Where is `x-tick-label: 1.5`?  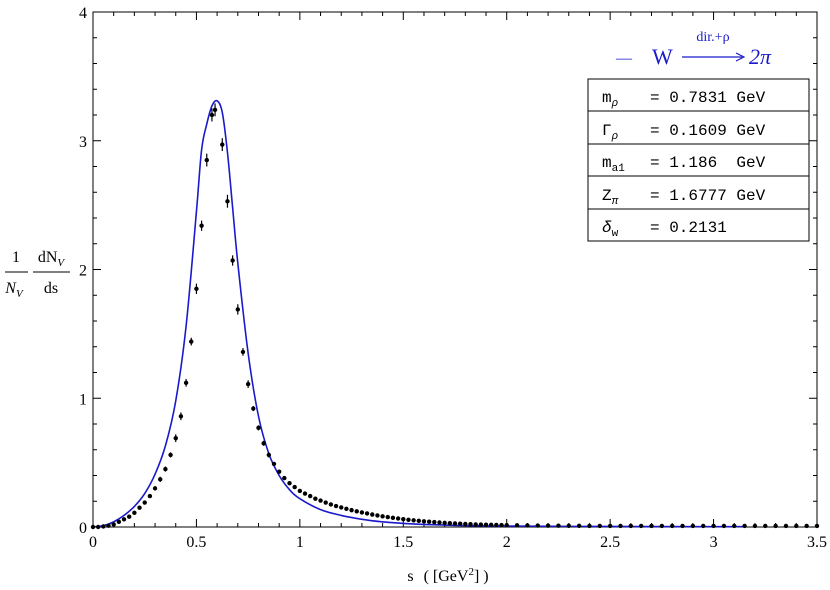 x-tick-label: 1.5 is located at coordinates (403, 542).